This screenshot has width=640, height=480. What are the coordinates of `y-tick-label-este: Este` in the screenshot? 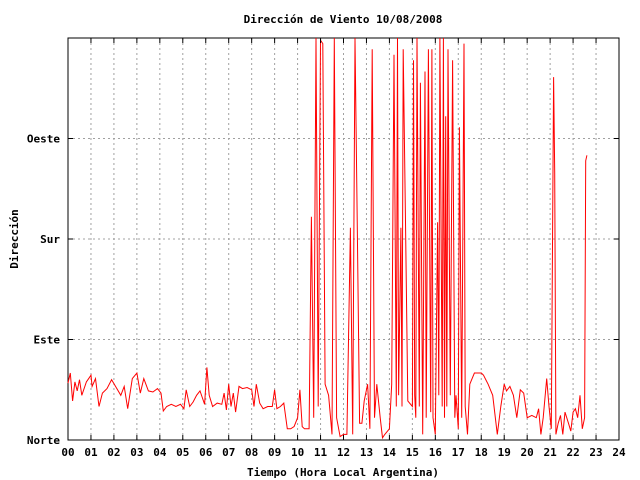 It's located at (47, 340).